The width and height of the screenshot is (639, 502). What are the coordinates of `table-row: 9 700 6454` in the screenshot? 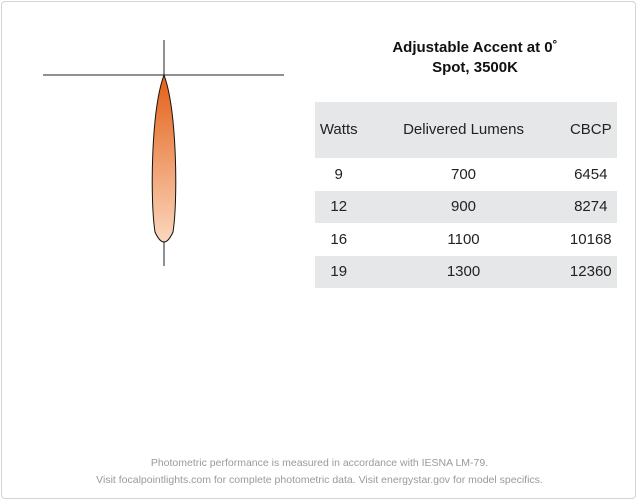 It's located at (466, 174).